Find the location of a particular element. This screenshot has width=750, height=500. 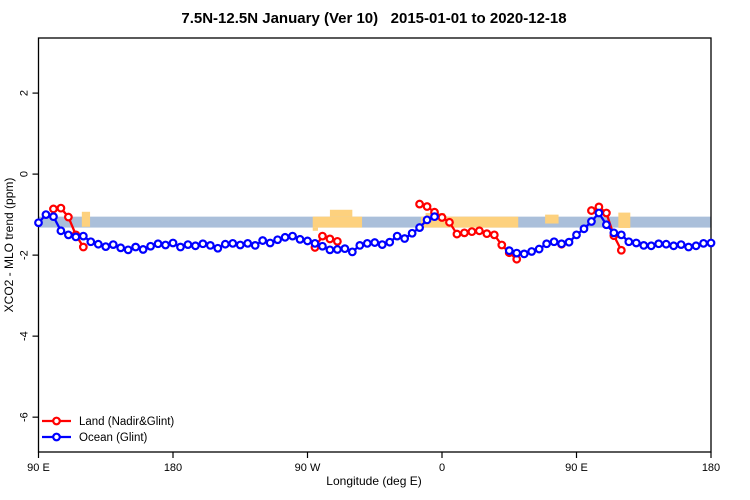

y-axis: 2 0 -2 -4 -6 is located at coordinates (29, 256).